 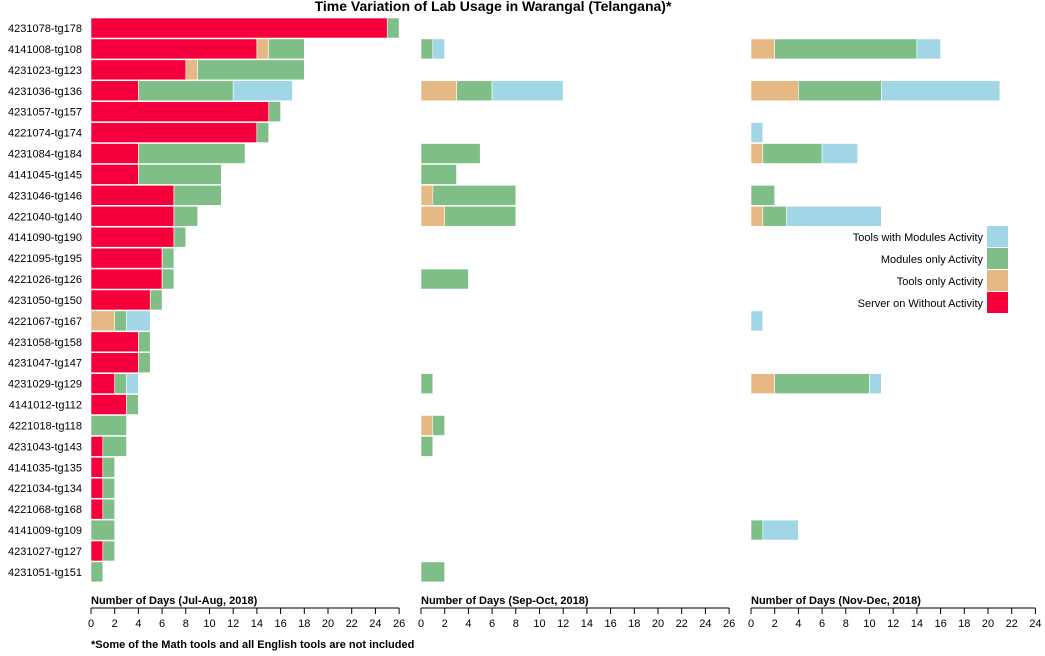 What do you see at coordinates (45, 113) in the screenshot?
I see `row-label: 4231057-tg157` at bounding box center [45, 113].